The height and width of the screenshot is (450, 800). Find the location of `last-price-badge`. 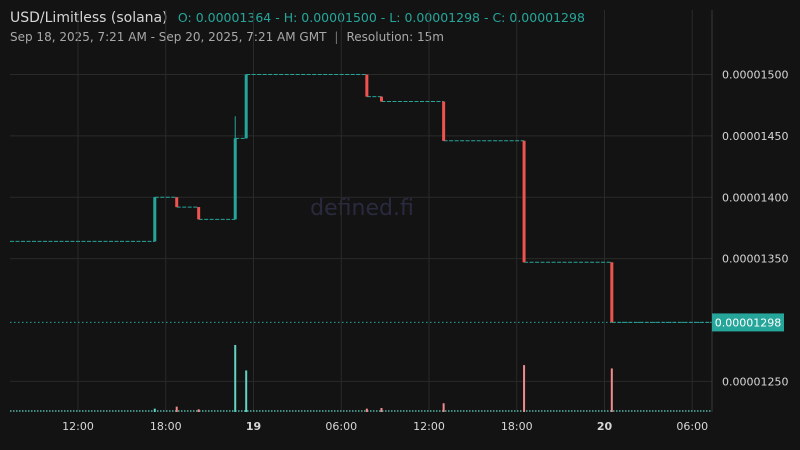

last-price-badge is located at coordinates (748, 322).